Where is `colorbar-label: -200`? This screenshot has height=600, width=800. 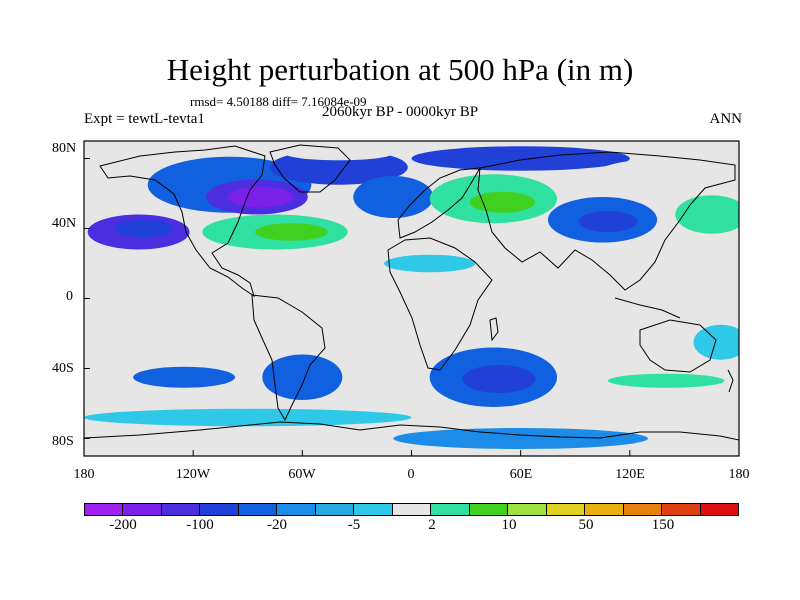
colorbar-label: -200 is located at coordinates (123, 525).